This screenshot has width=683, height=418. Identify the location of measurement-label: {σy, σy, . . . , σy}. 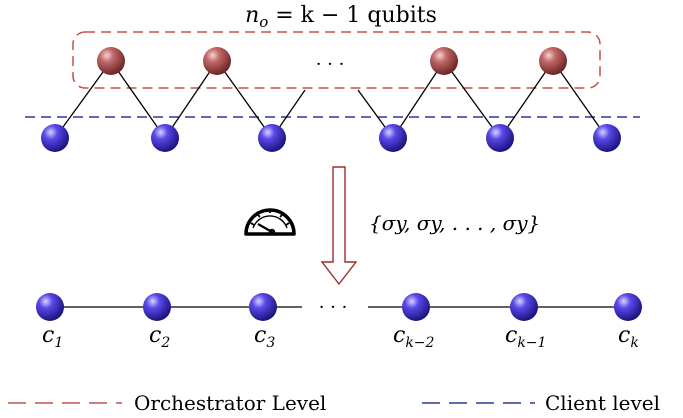
(454, 223).